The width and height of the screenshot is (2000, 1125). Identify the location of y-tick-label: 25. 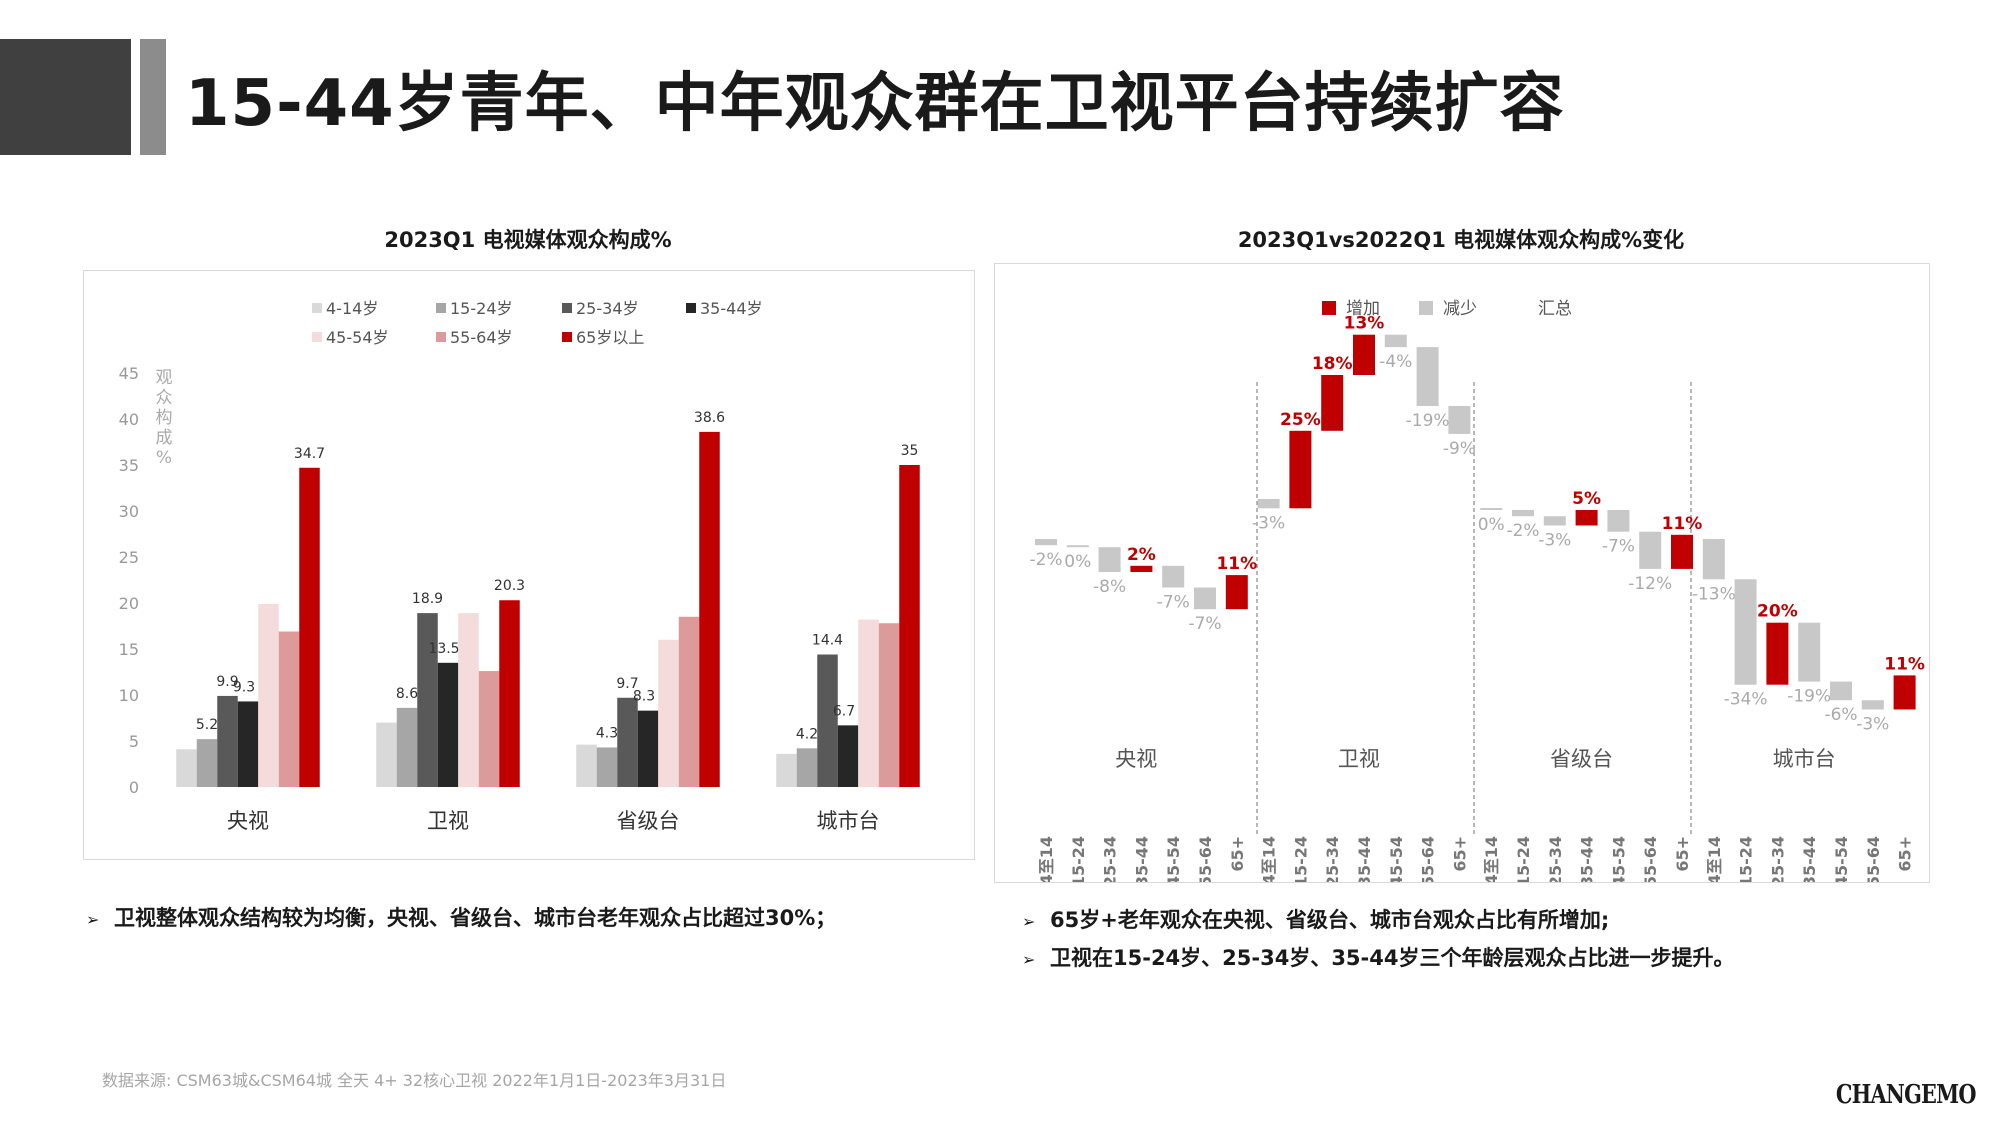
(129, 557).